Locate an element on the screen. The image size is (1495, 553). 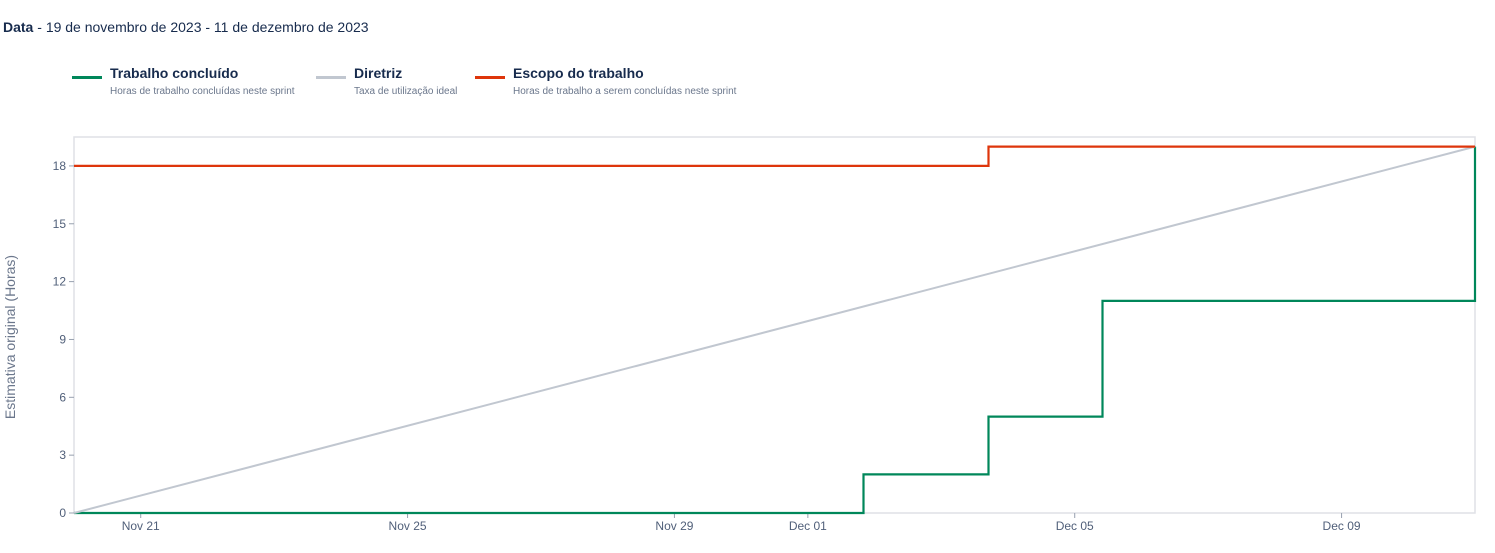
x-tick-label: Dec 01 is located at coordinates (808, 526).